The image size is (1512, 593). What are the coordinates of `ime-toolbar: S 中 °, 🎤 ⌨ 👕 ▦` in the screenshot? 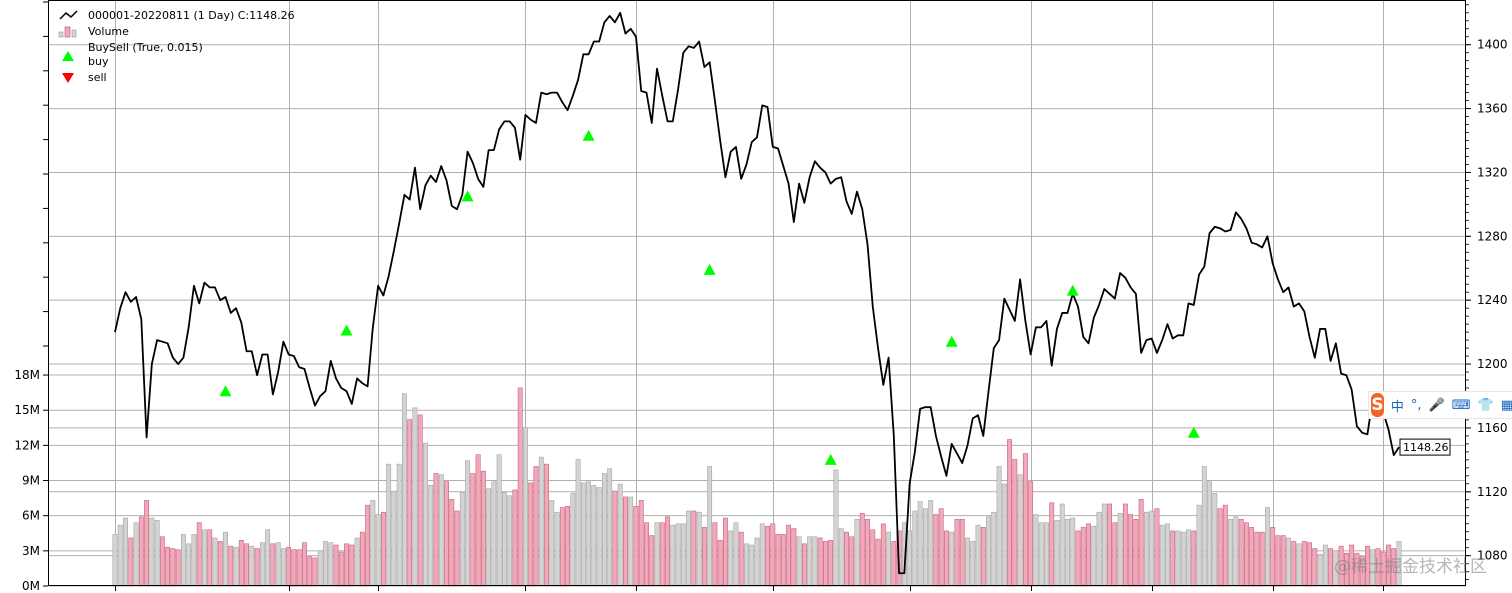 It's located at (1440, 405).